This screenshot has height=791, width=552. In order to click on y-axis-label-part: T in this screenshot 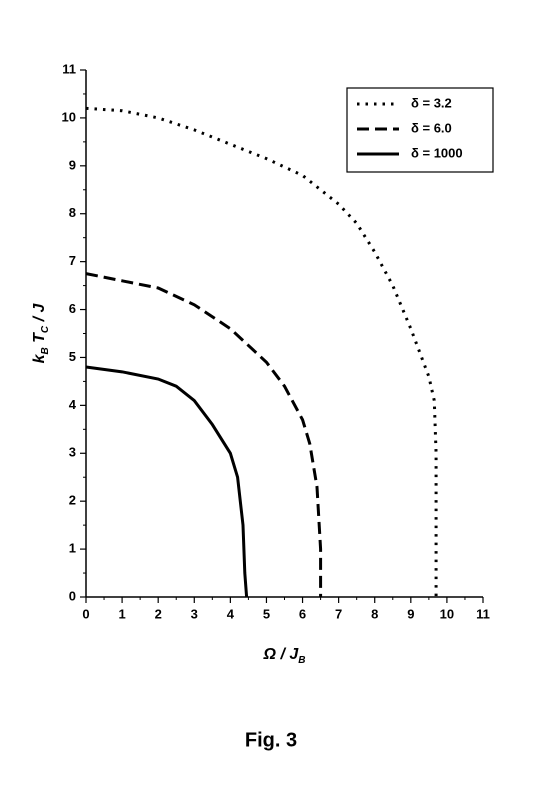, I will do `click(39, 339)`.